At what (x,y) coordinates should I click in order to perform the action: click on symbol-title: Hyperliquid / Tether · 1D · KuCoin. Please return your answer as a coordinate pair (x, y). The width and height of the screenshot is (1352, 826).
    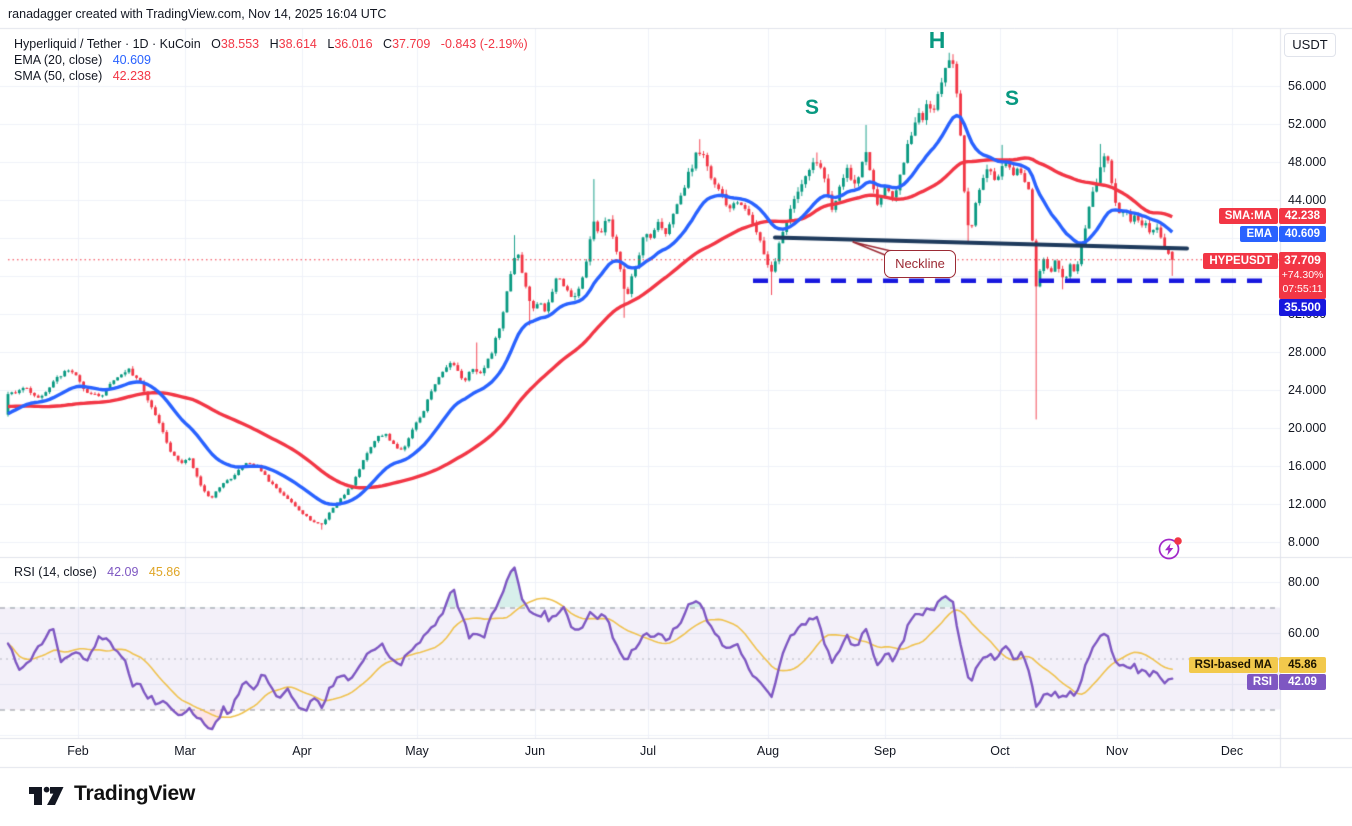
    Looking at the image, I should click on (107, 44).